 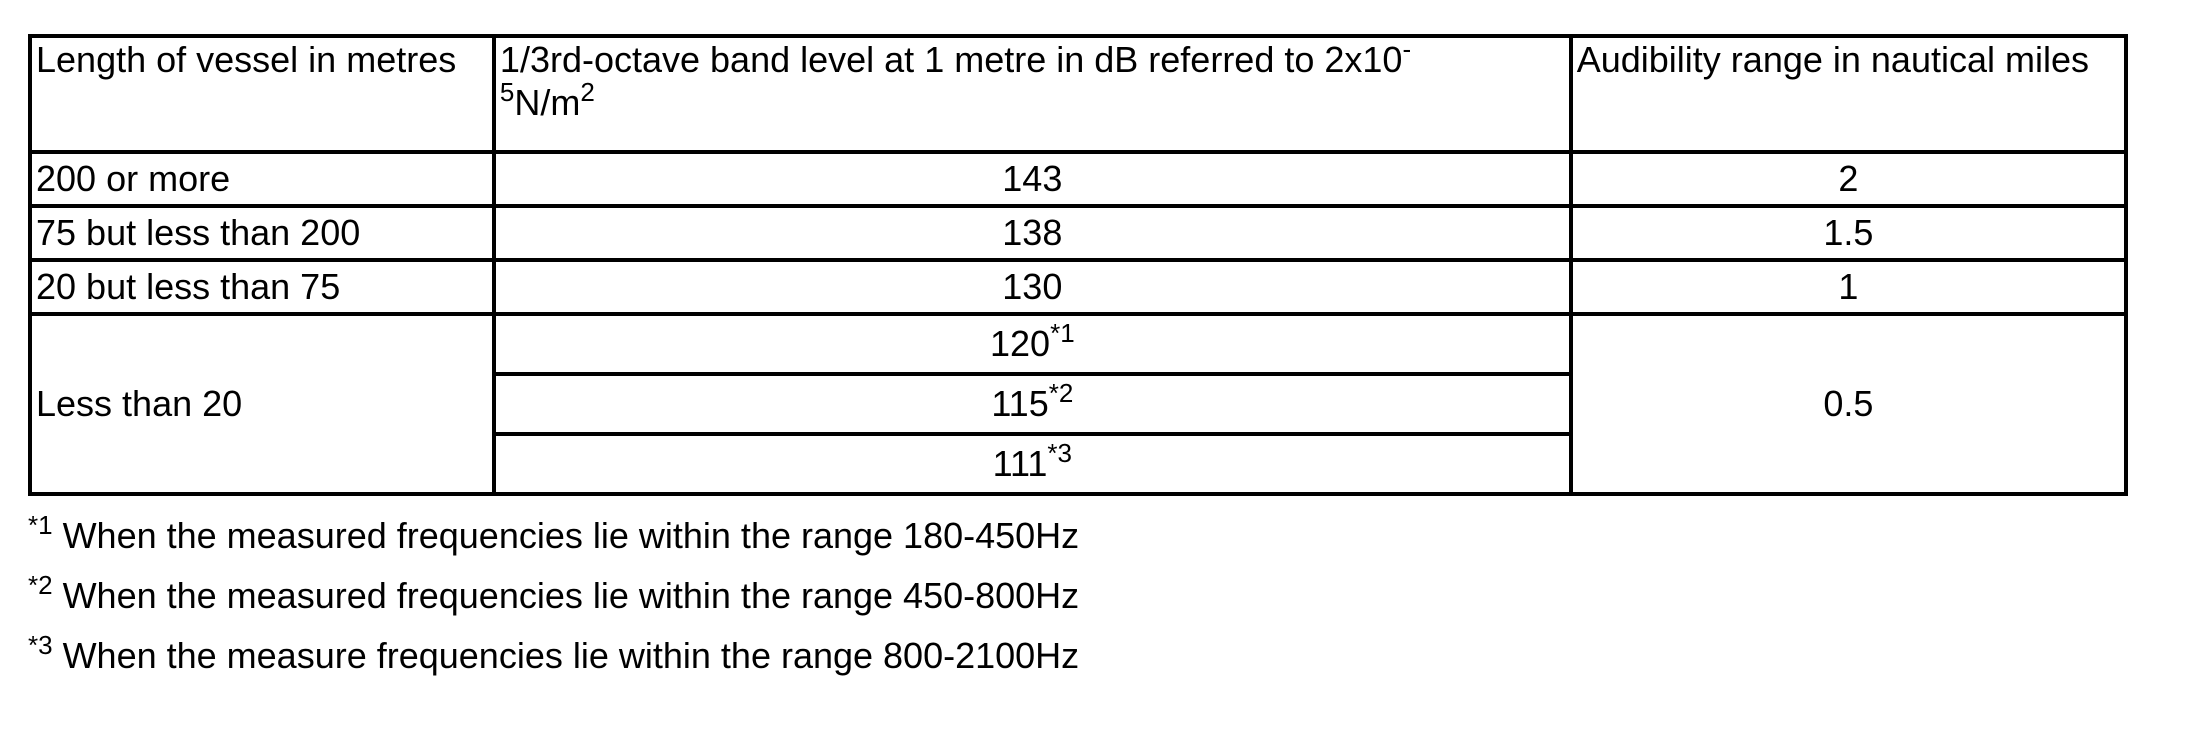 What do you see at coordinates (262, 179) in the screenshot?
I see `cell-length: 200 or more` at bounding box center [262, 179].